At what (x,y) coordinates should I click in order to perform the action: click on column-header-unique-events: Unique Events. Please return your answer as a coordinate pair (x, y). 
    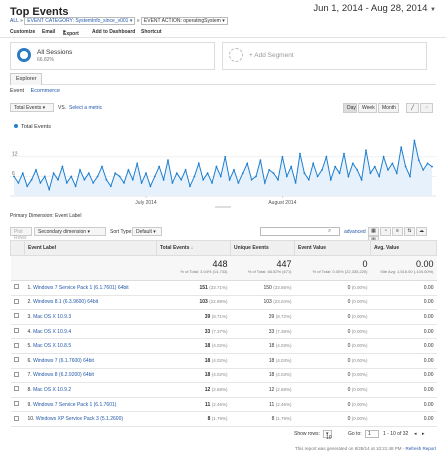
    Looking at the image, I should click on (262, 248).